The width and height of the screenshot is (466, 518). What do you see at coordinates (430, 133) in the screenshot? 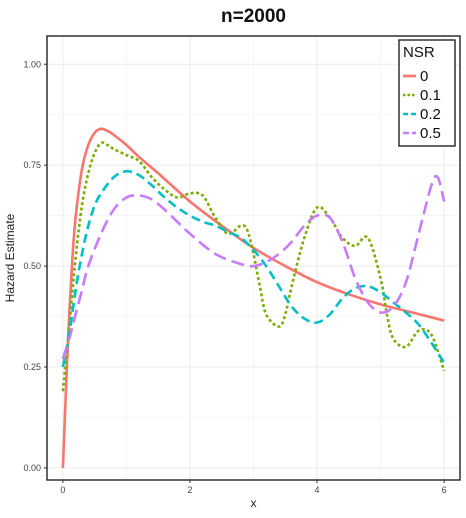
I see `legend-label: 0.5` at bounding box center [430, 133].